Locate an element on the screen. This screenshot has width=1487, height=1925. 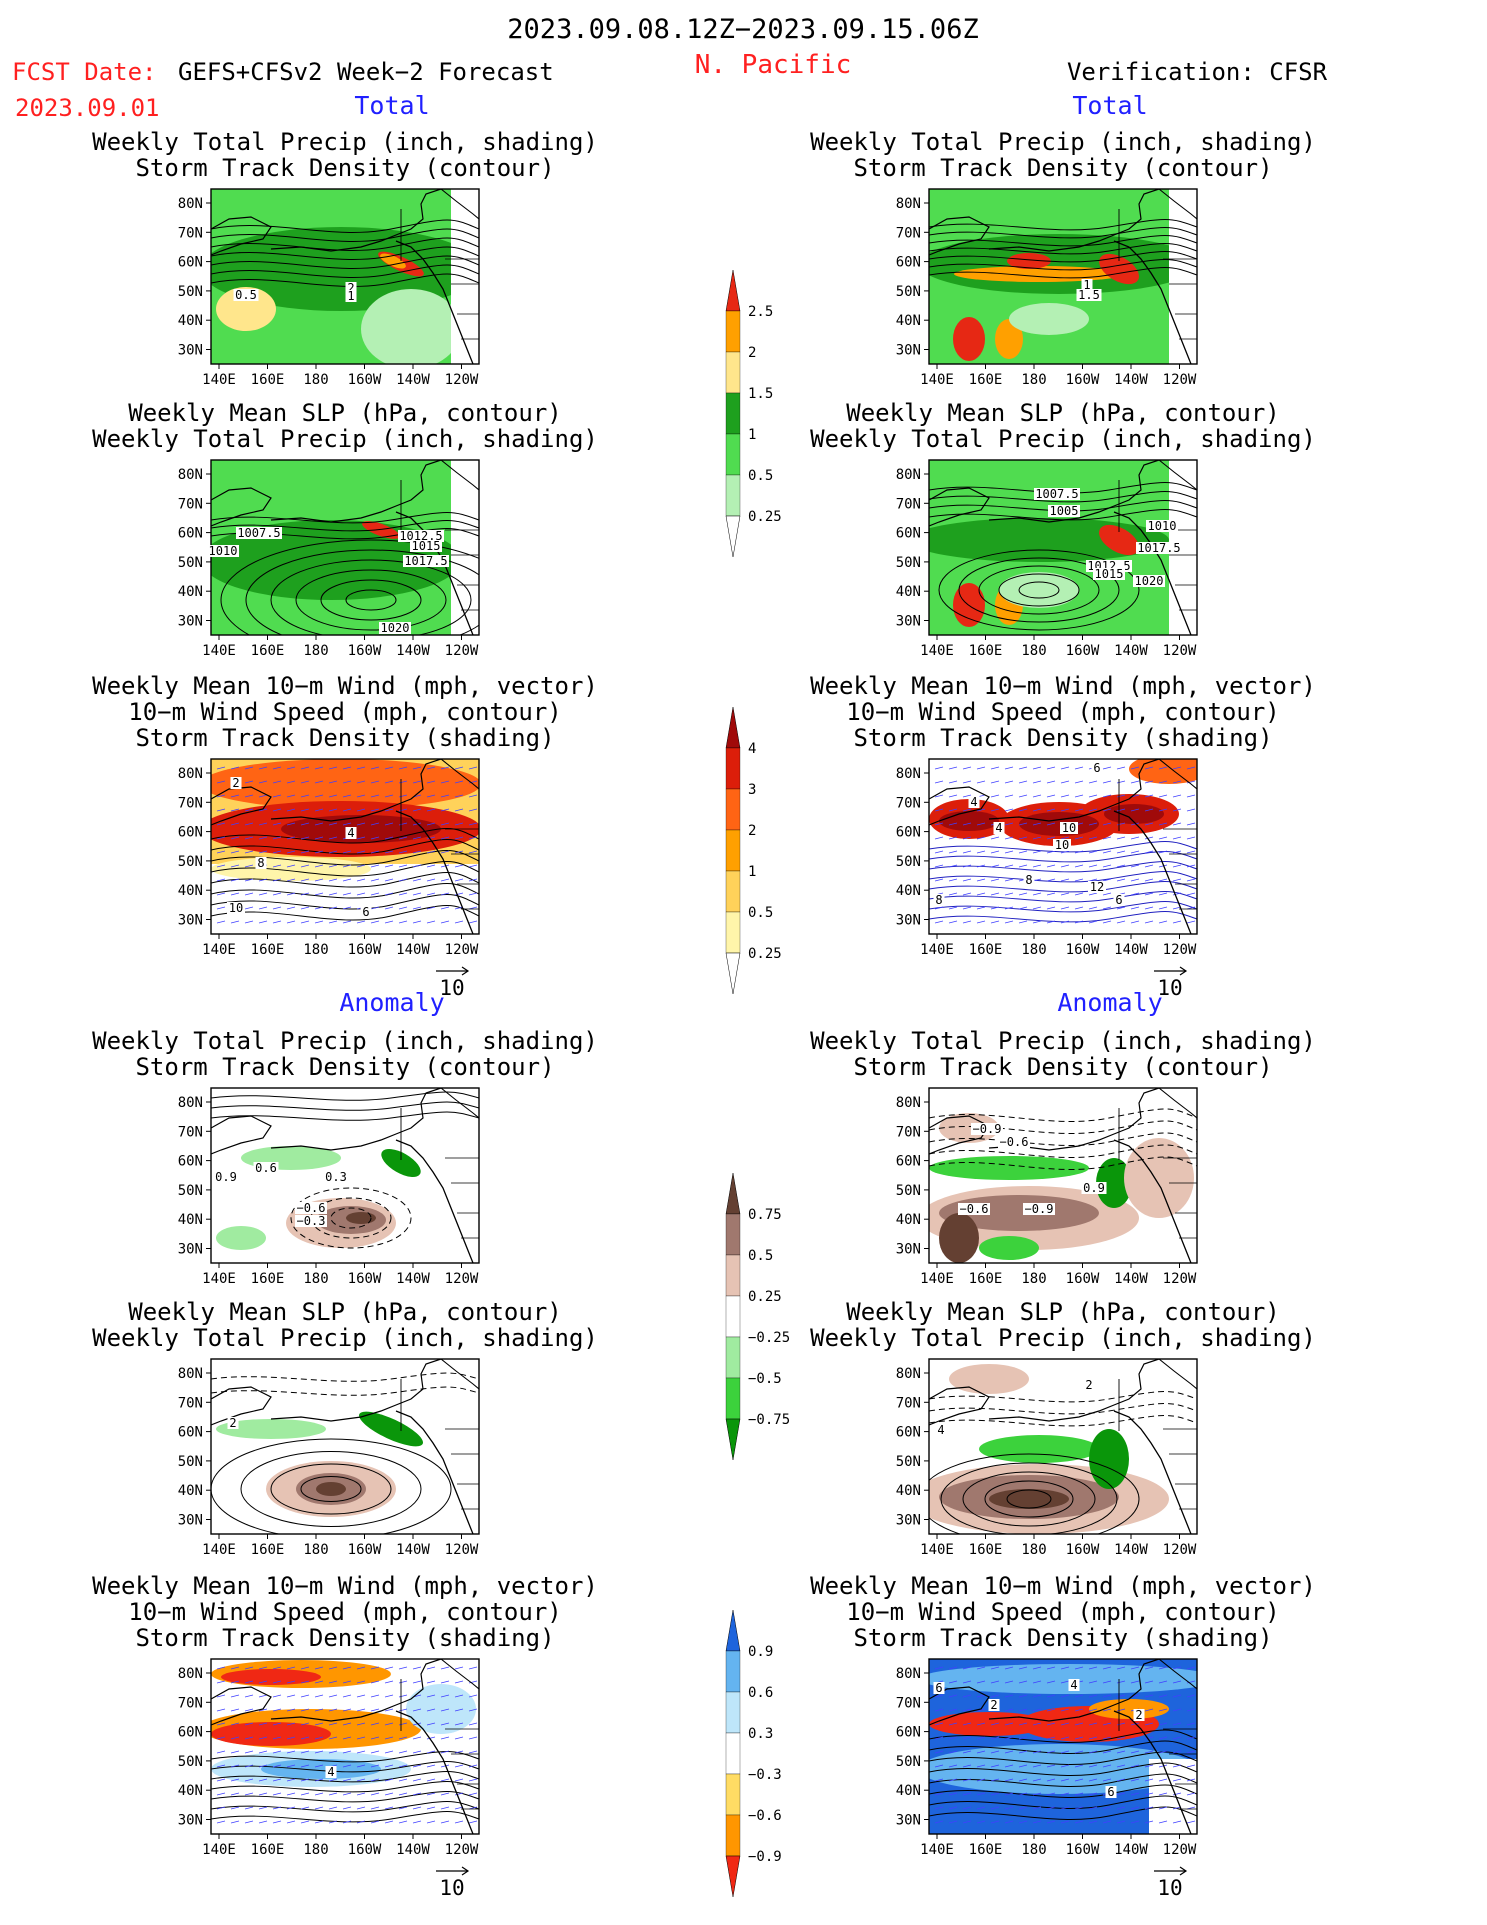
map-frame is located at coordinates (1063, 846).